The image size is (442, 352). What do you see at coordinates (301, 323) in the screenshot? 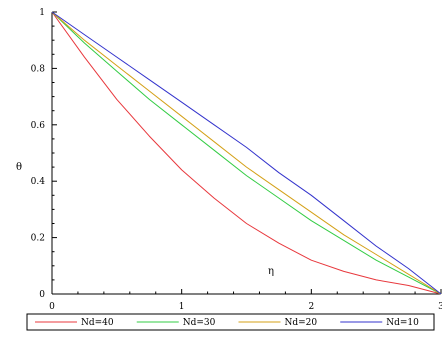
I see `legend-label: Nd=20` at bounding box center [301, 323].